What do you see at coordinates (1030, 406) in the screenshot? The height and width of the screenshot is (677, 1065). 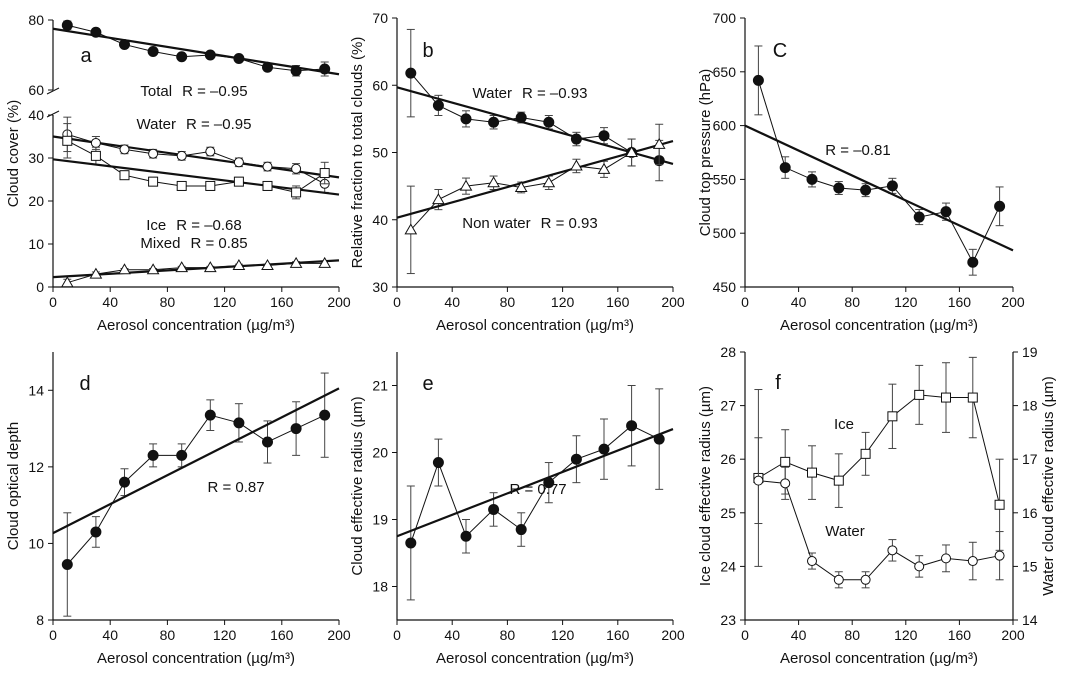 I see `y2-tick-label: 18` at bounding box center [1030, 406].